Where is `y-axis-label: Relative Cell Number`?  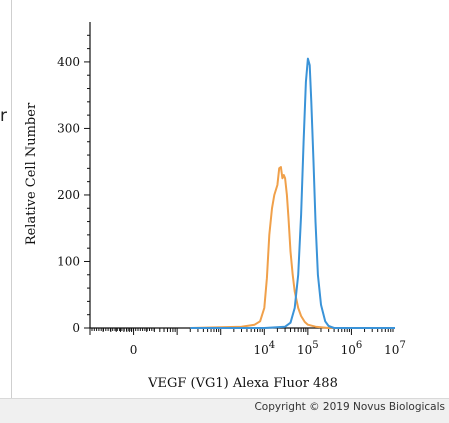
y-axis-label: Relative Cell Number is located at coordinates (31, 173).